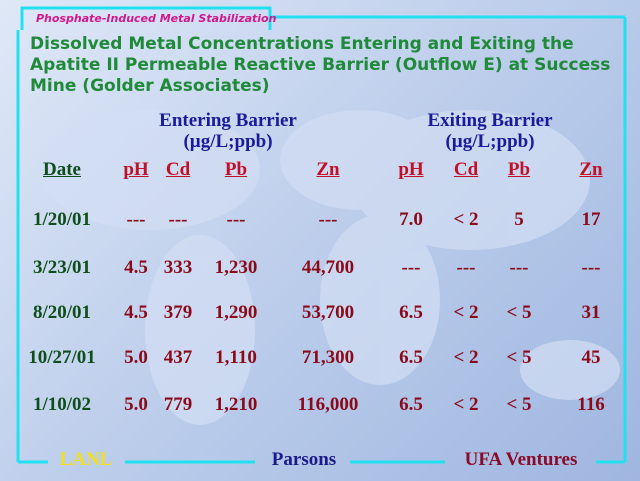 The height and width of the screenshot is (481, 640). I want to click on date-cell: 3/23/01, so click(62, 267).